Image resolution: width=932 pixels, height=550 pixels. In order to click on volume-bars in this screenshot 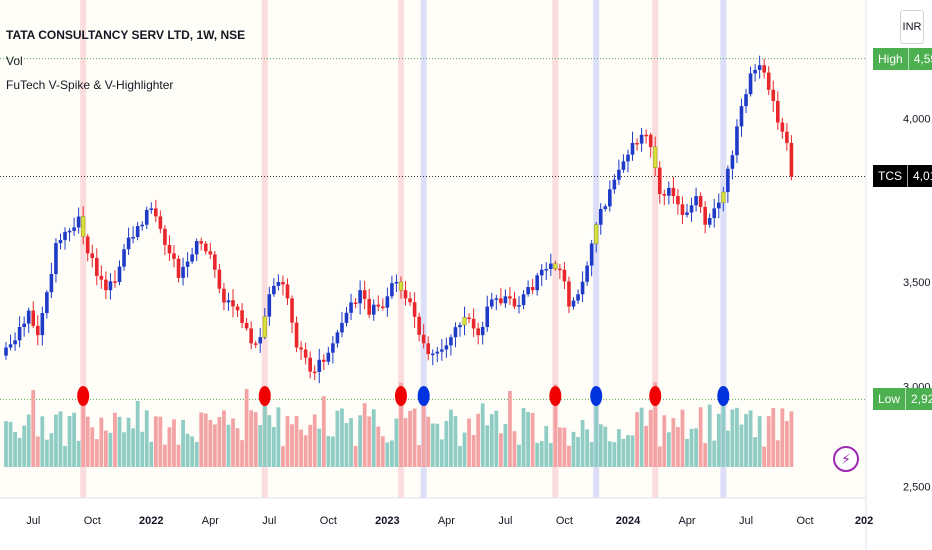, I will do `click(399, 424)`.